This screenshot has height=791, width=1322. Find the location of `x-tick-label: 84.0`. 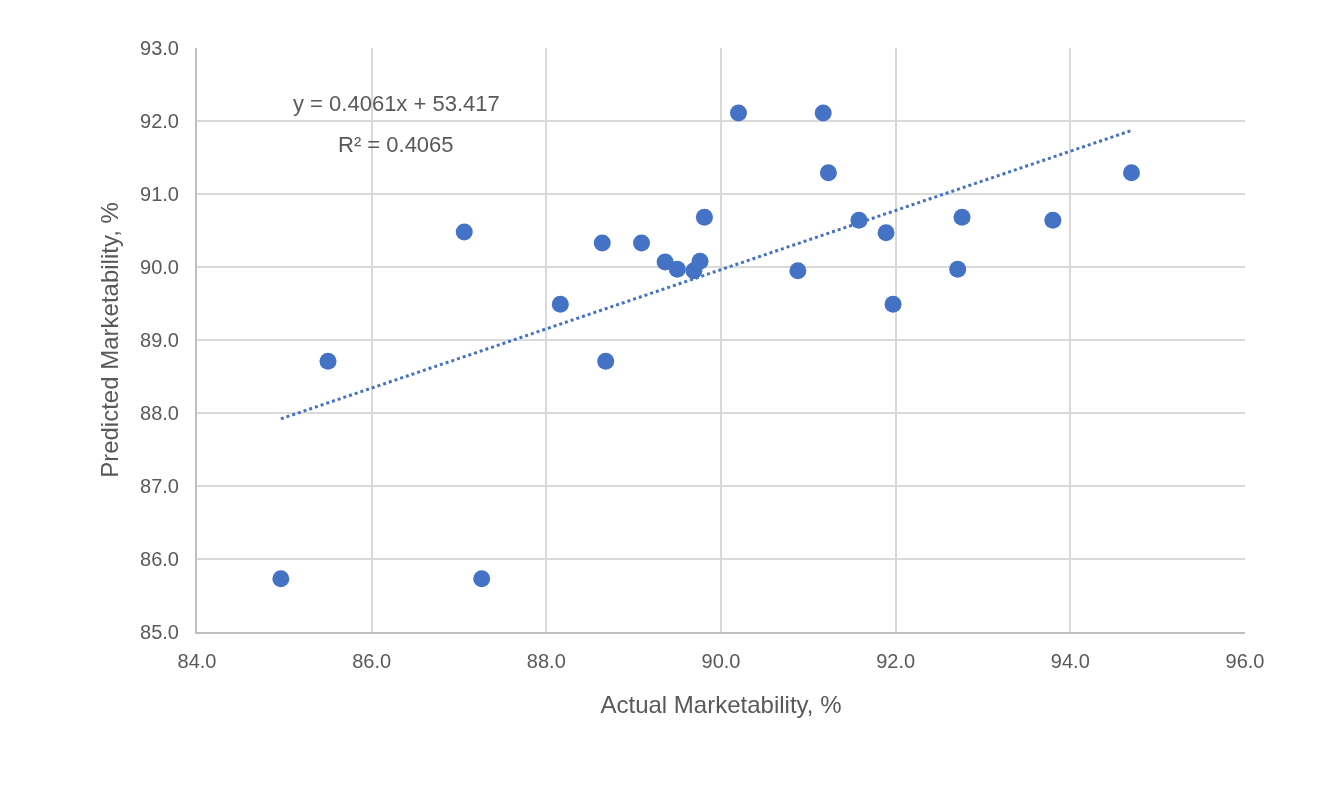

x-tick-label: 84.0 is located at coordinates (197, 661).